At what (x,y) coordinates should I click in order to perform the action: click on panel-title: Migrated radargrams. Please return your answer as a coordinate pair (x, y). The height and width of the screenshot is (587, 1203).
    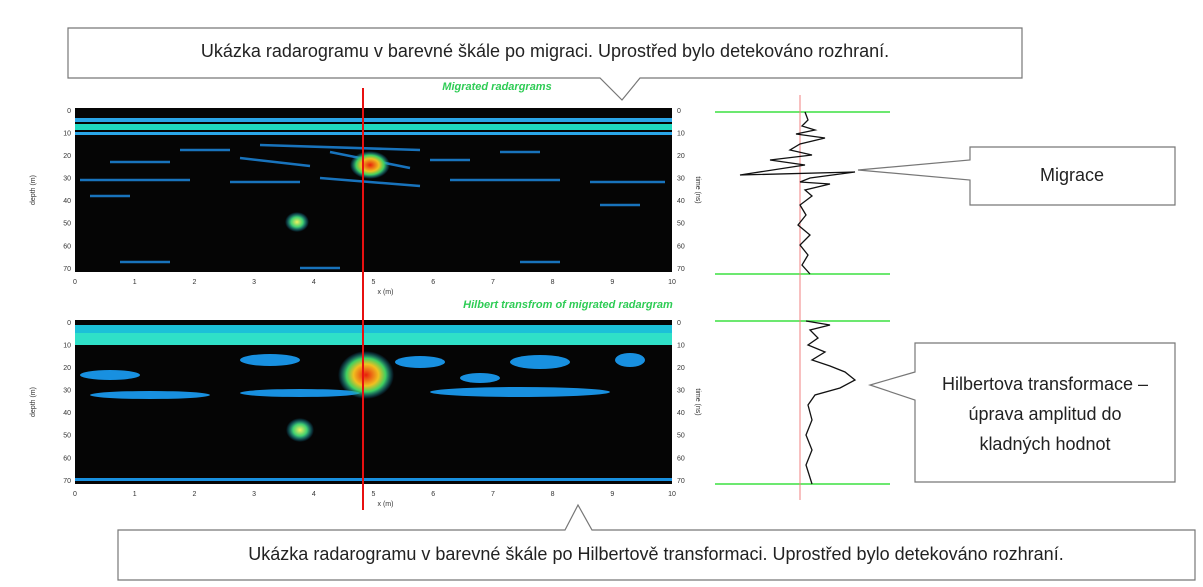
    Looking at the image, I should click on (496, 87).